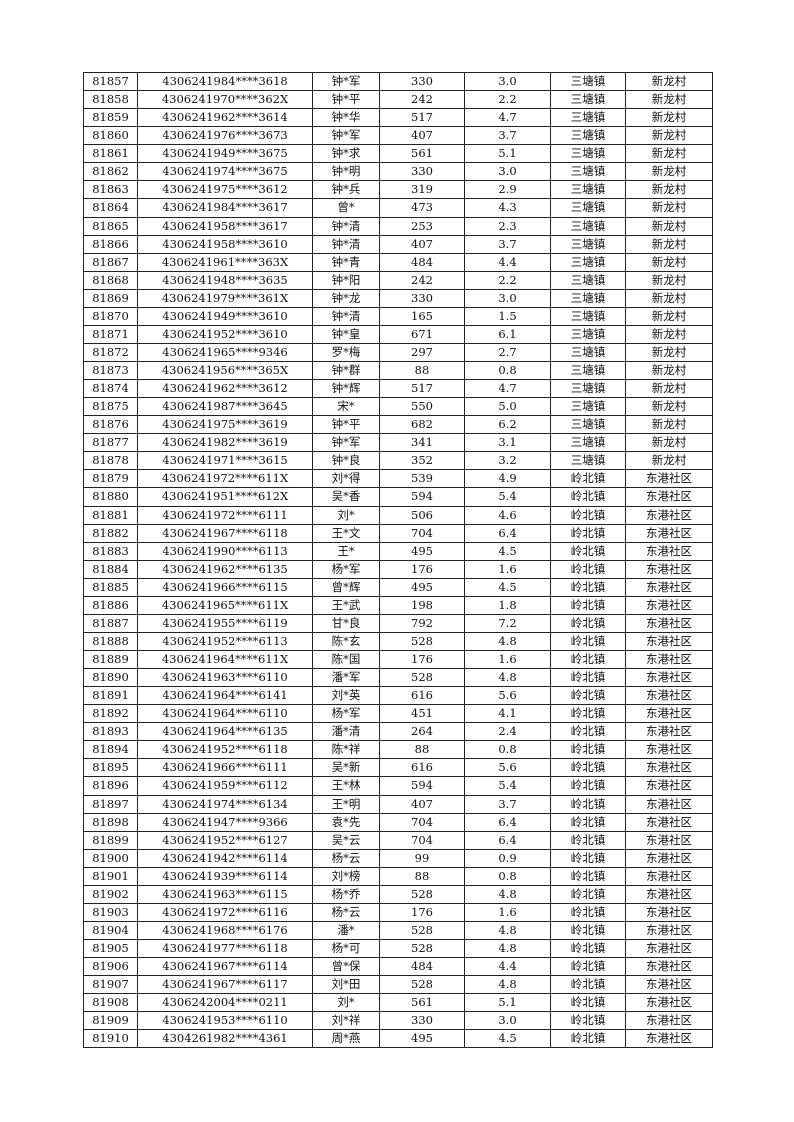 Image resolution: width=794 pixels, height=1122 pixels. What do you see at coordinates (422, 714) in the screenshot?
I see `amount-cell: 451` at bounding box center [422, 714].